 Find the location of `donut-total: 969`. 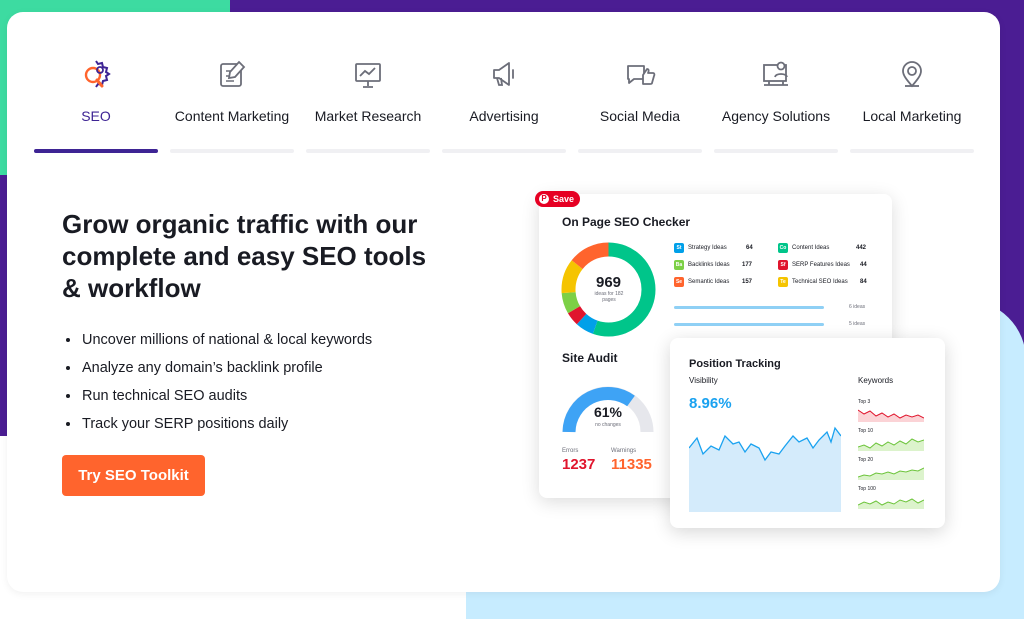

donut-total: 969 is located at coordinates (608, 282).